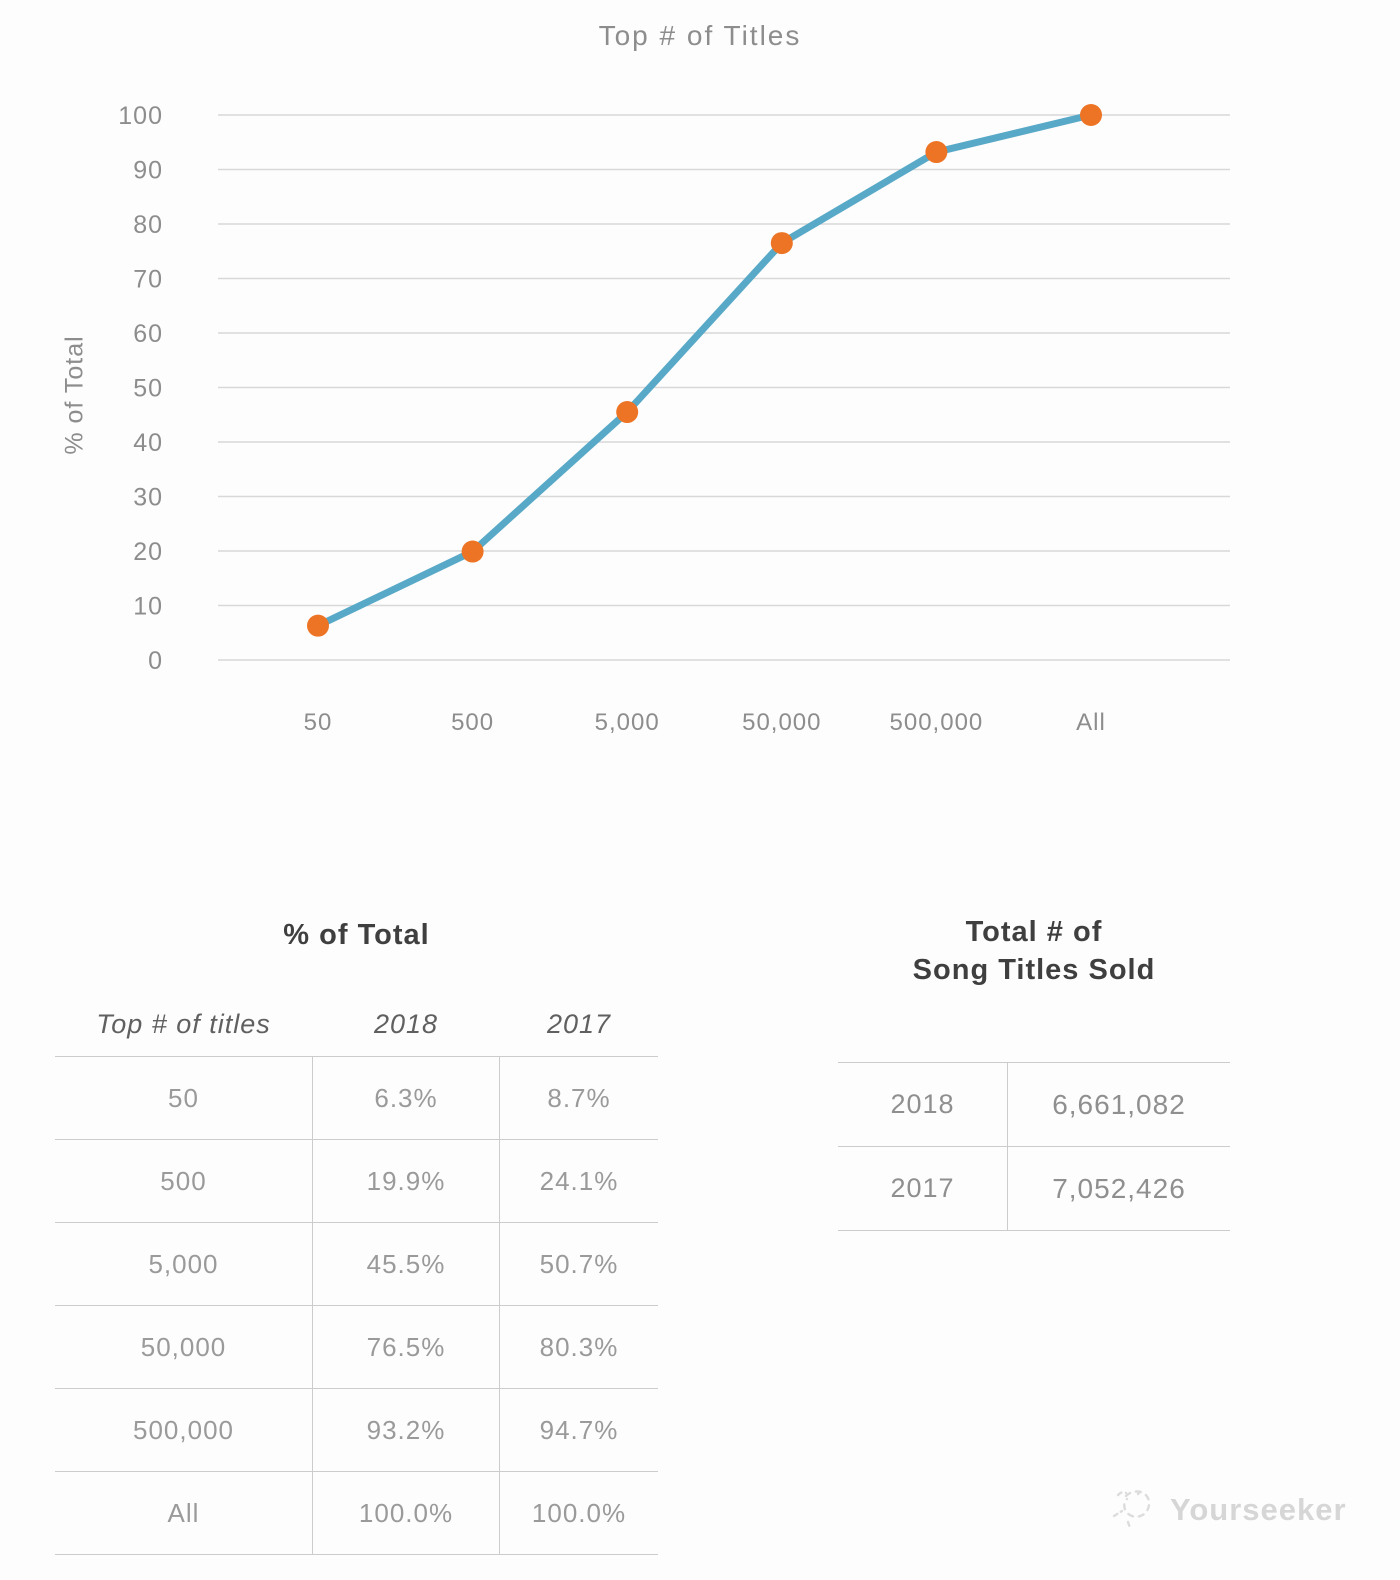 The width and height of the screenshot is (1400, 1580). I want to click on y-tick-label: 70, so click(148, 280).